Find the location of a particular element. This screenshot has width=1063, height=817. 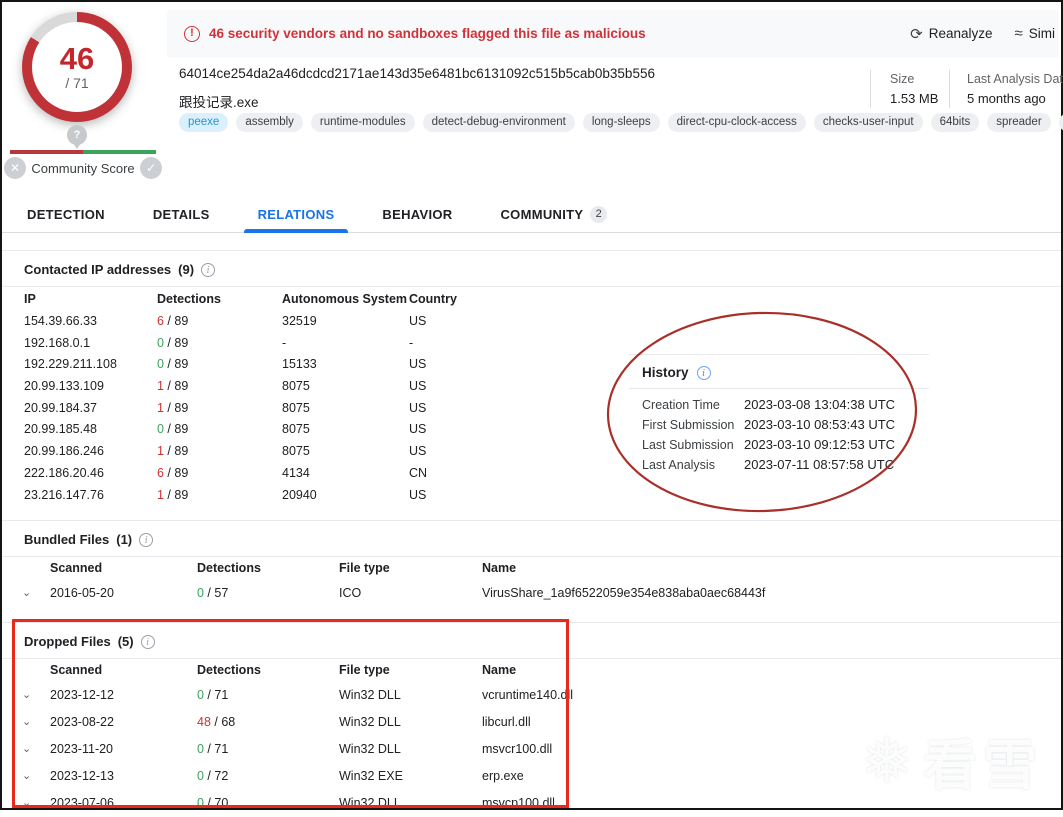

history-value: 2023-03-08 13:04:38 UTC is located at coordinates (820, 404).